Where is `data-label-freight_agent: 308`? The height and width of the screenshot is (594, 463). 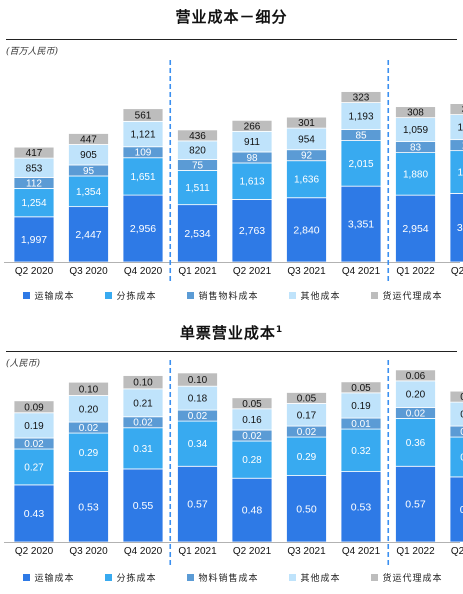
data-label-freight_agent: 308 is located at coordinates (415, 113).